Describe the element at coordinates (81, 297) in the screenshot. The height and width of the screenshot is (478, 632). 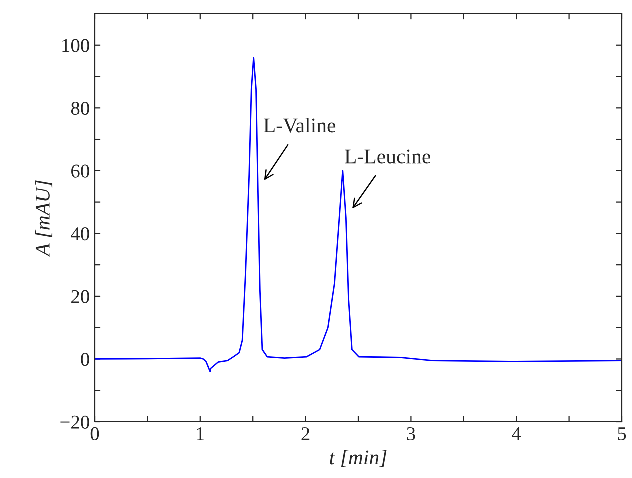
I see `y-tick-label: 20` at that location.